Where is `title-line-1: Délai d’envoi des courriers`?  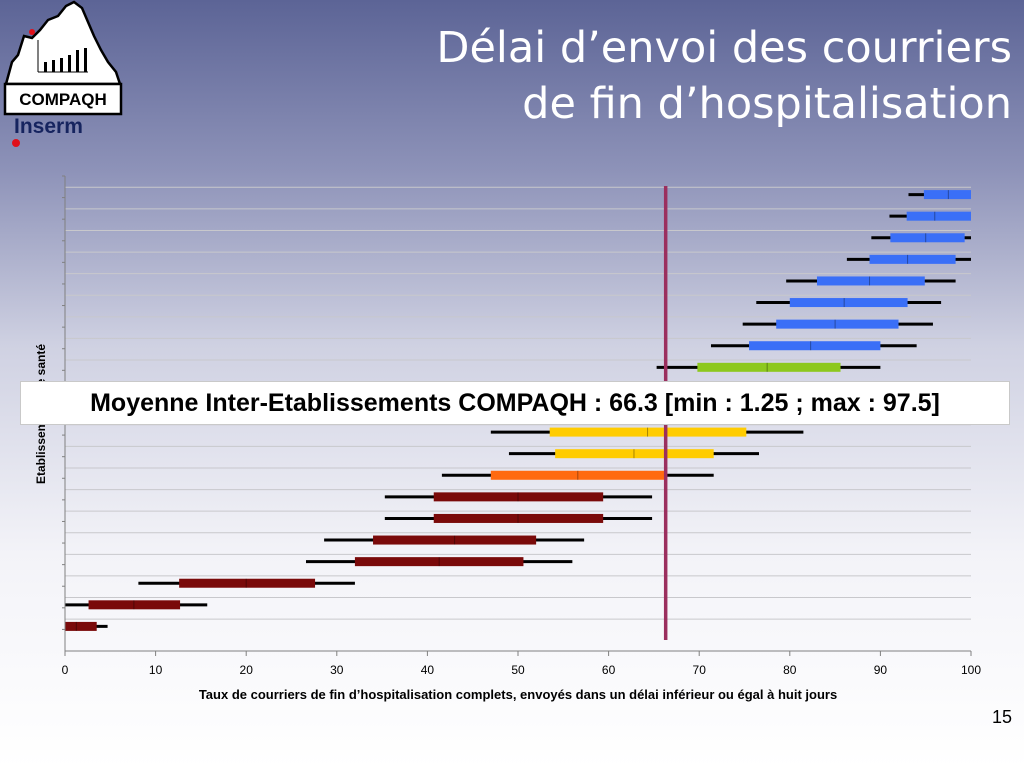 title-line-1: Délai d’envoi des courriers is located at coordinates (724, 48).